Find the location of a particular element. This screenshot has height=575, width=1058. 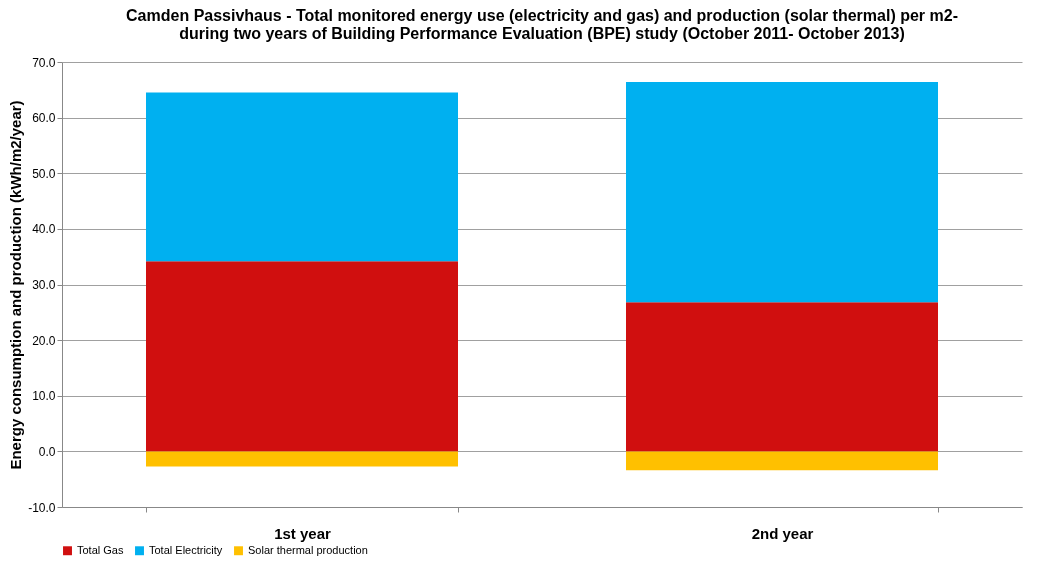

y-tick-label: 0.0 is located at coordinates (47, 451).